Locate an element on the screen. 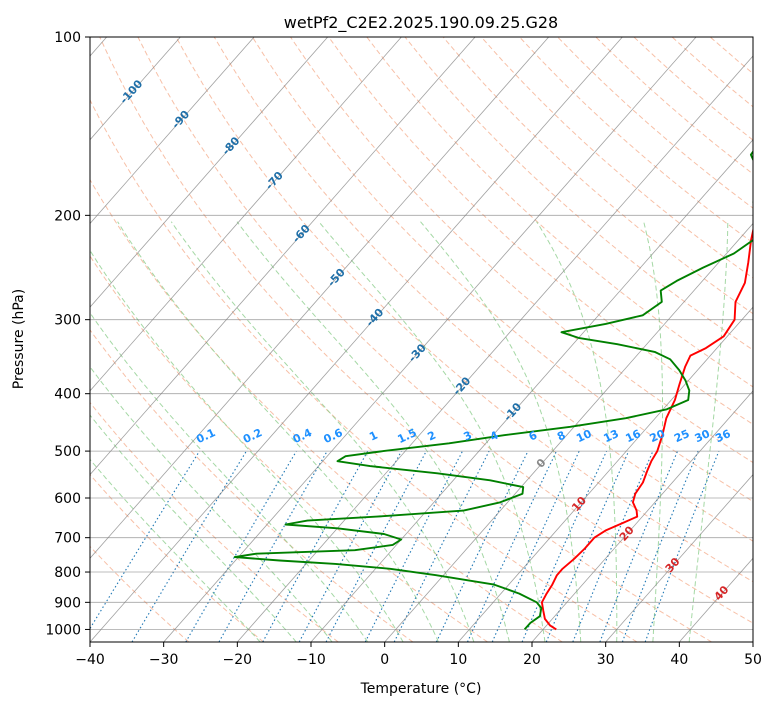 This screenshot has width=775, height=708. y-tick-label: 100 is located at coordinates (67, 38).